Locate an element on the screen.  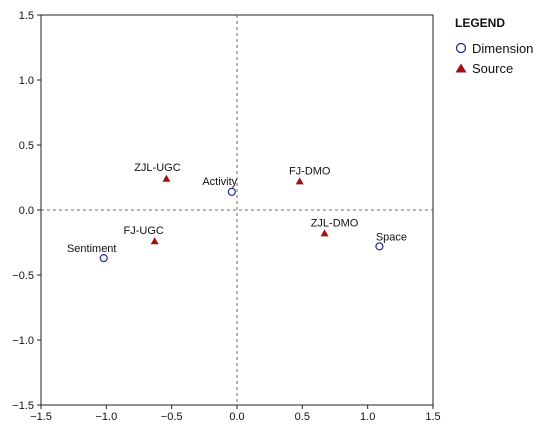
legend-source-marker is located at coordinates (461, 68).